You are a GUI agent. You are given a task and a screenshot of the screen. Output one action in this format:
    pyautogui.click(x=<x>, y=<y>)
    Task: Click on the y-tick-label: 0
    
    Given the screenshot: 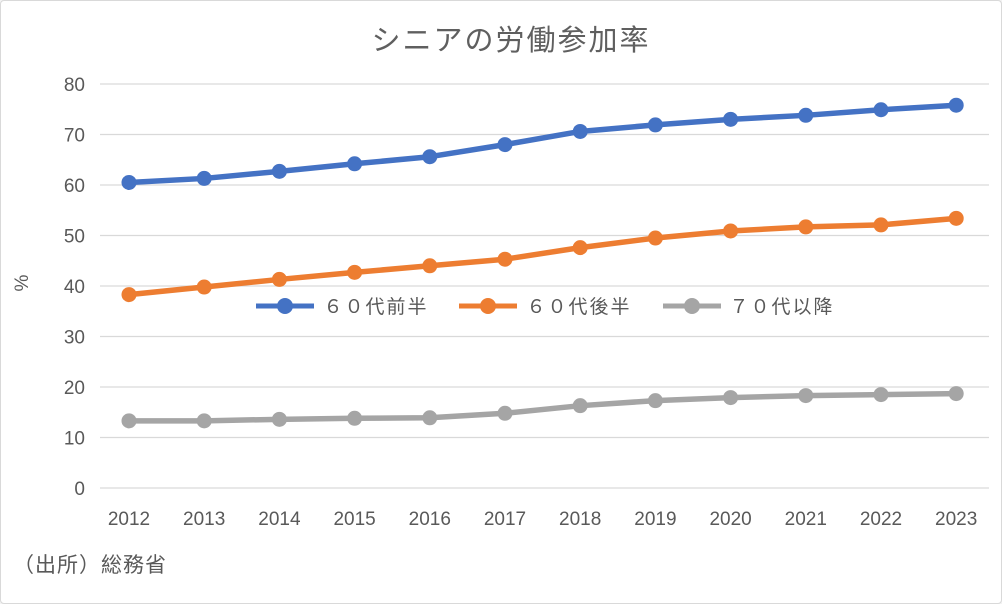 What is the action you would take?
    pyautogui.click(x=79, y=489)
    